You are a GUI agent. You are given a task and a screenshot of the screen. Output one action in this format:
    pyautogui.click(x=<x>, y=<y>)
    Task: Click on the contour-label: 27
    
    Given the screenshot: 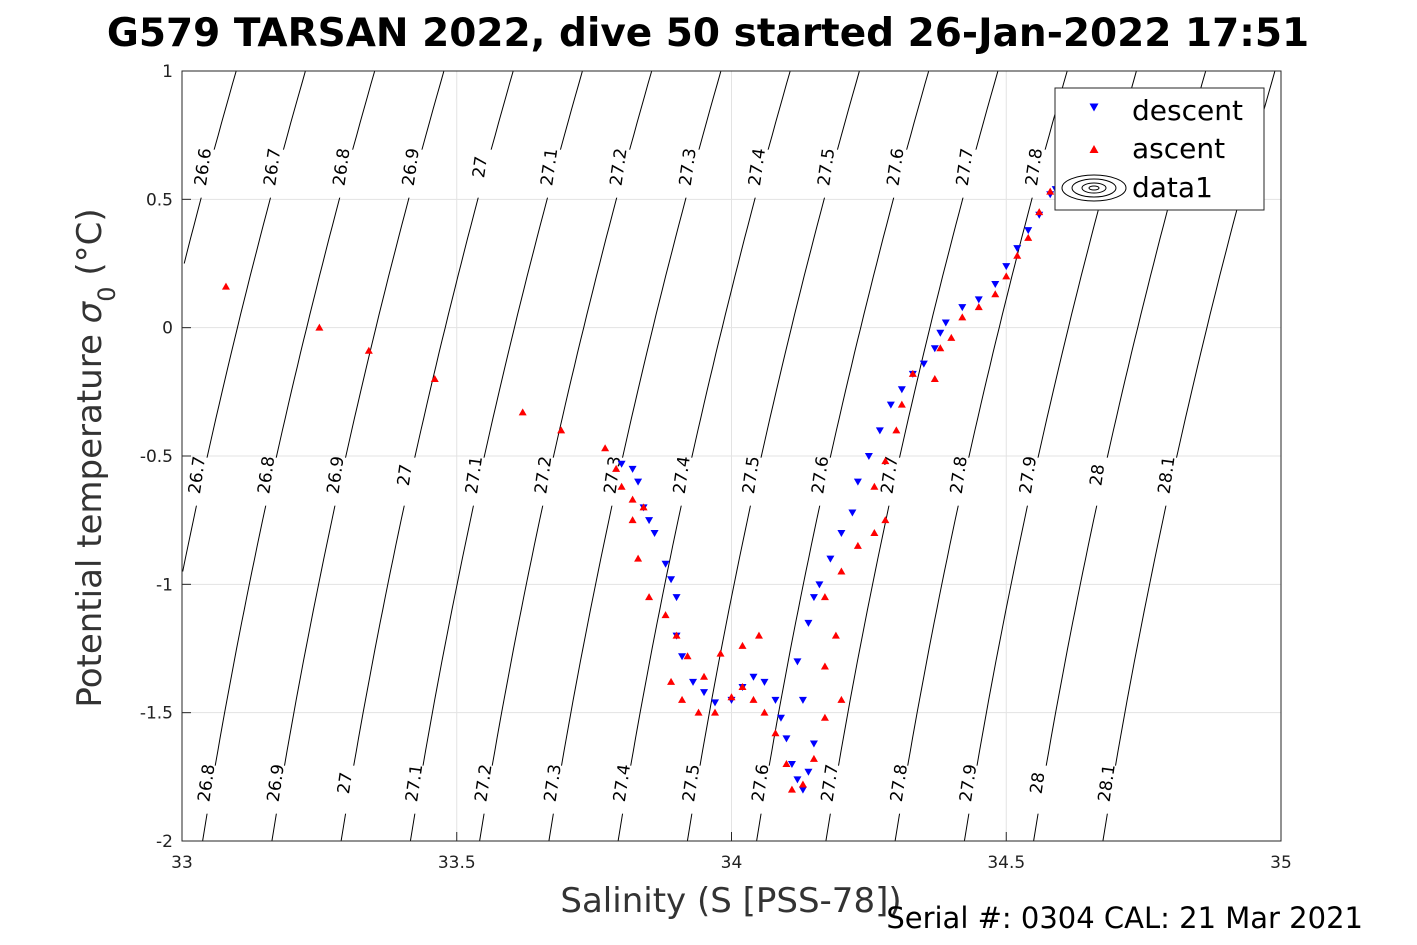 What is the action you would take?
    pyautogui.click(x=405, y=475)
    